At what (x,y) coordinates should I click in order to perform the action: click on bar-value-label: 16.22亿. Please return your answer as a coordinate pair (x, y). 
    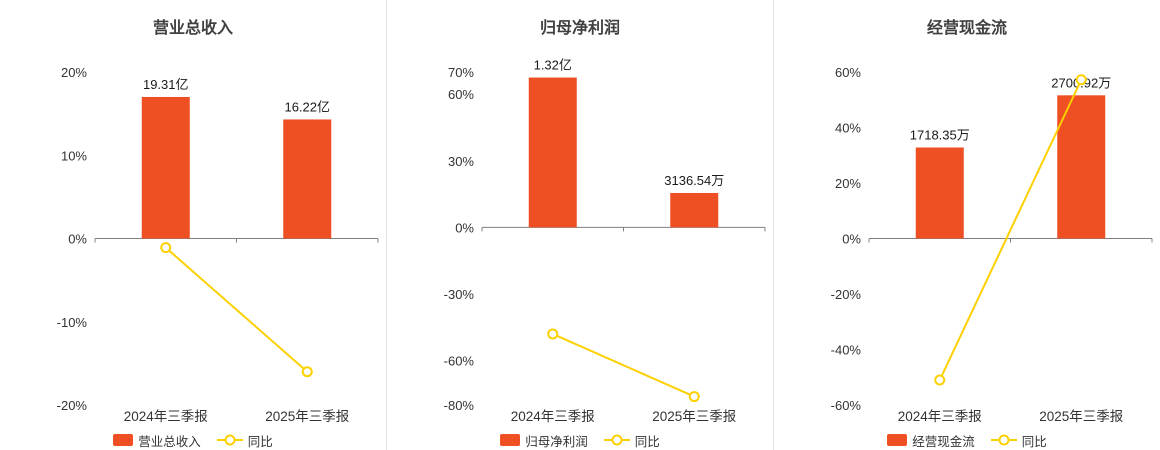
    Looking at the image, I should click on (307, 106).